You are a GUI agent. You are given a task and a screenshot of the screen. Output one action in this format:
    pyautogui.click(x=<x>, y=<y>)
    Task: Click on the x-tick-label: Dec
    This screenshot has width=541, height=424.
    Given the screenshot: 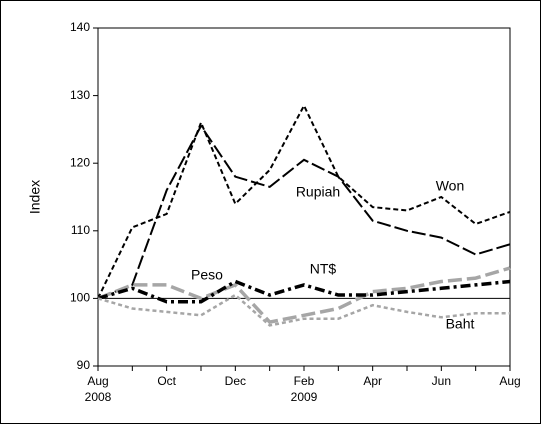 What is the action you would take?
    pyautogui.click(x=235, y=381)
    